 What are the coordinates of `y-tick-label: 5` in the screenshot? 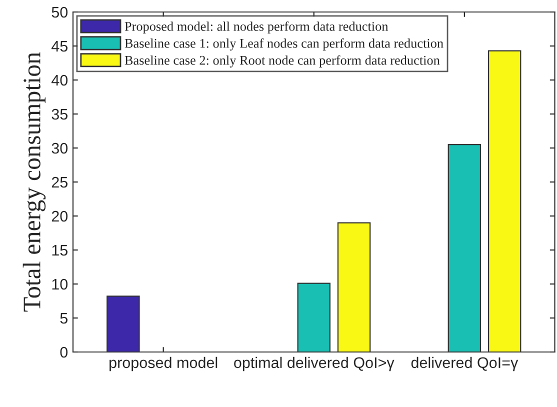 It's located at (64, 318).